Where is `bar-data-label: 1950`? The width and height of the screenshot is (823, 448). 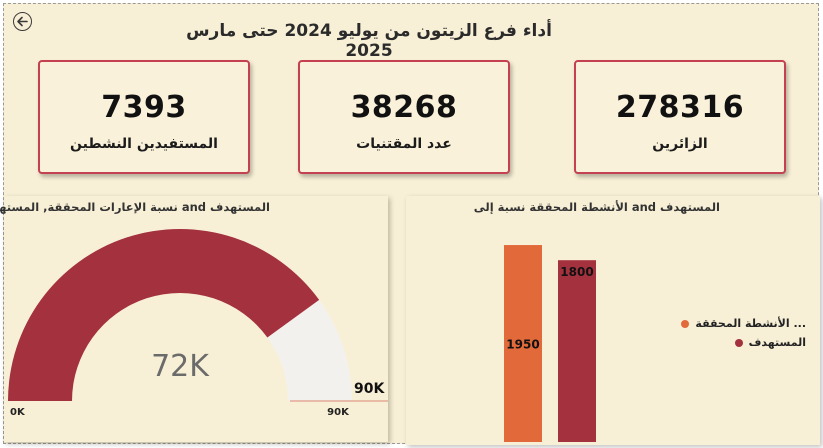 bar-data-label: 1950 is located at coordinates (522, 345).